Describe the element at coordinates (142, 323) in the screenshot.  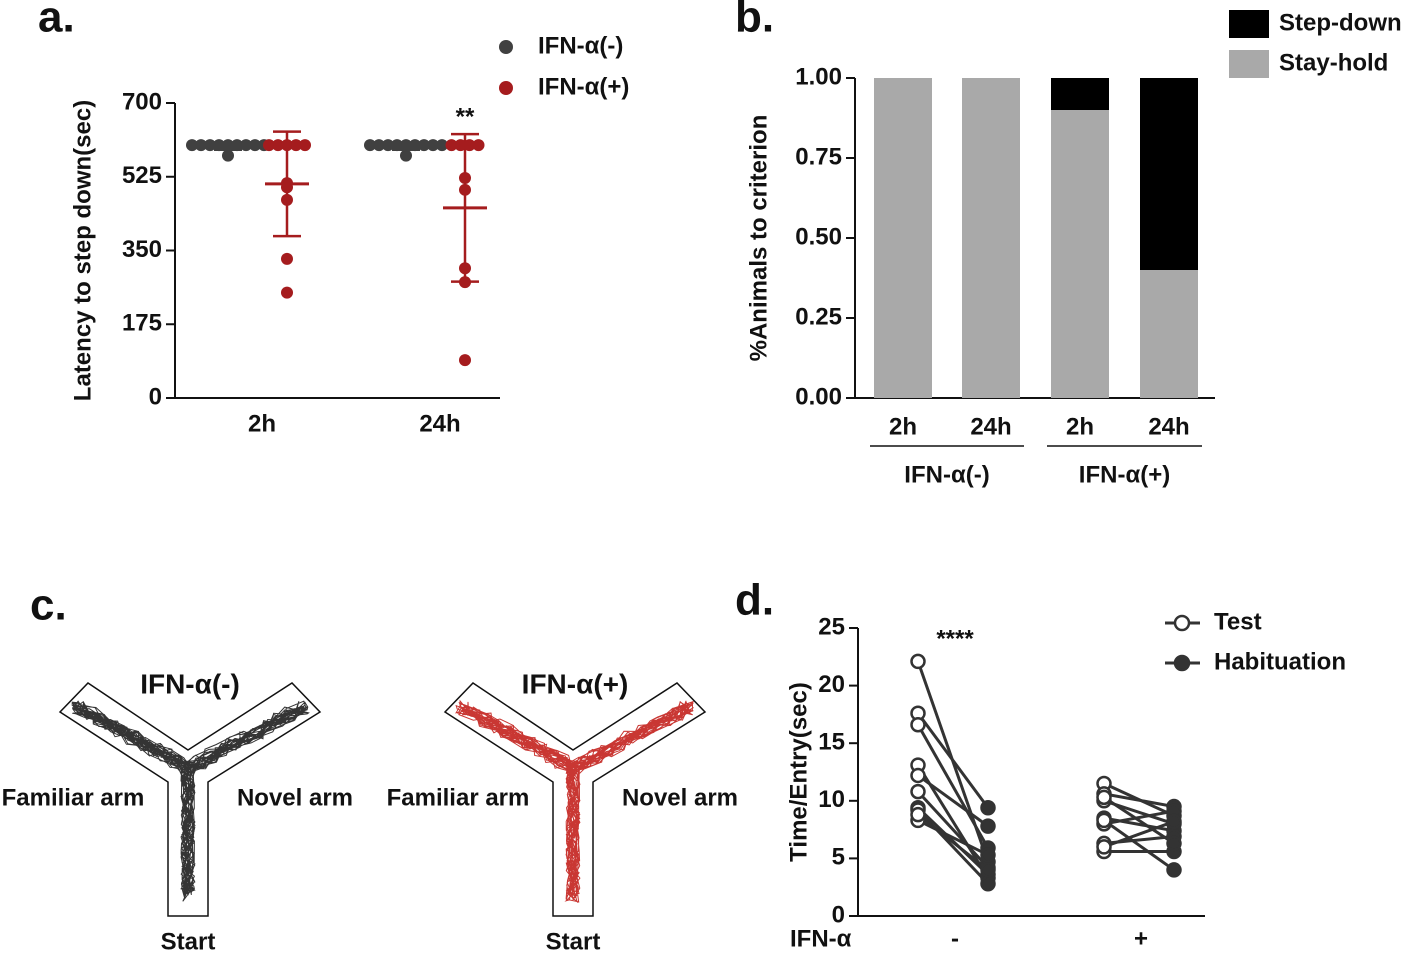
I see `y-tick-label: 175` at that location.